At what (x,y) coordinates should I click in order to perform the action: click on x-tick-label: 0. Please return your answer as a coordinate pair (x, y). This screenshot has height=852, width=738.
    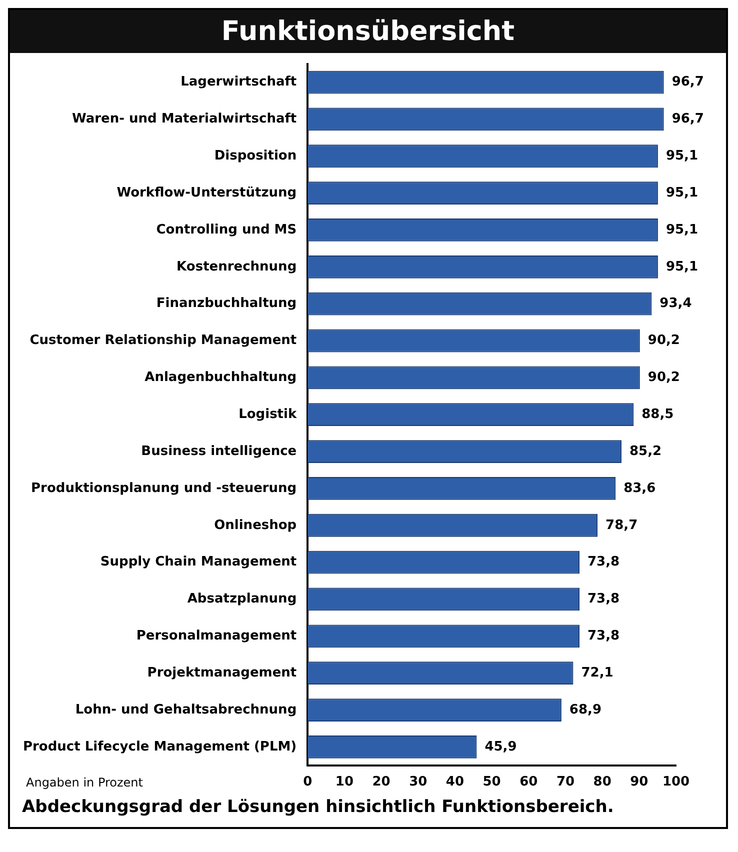
    Looking at the image, I should click on (307, 782).